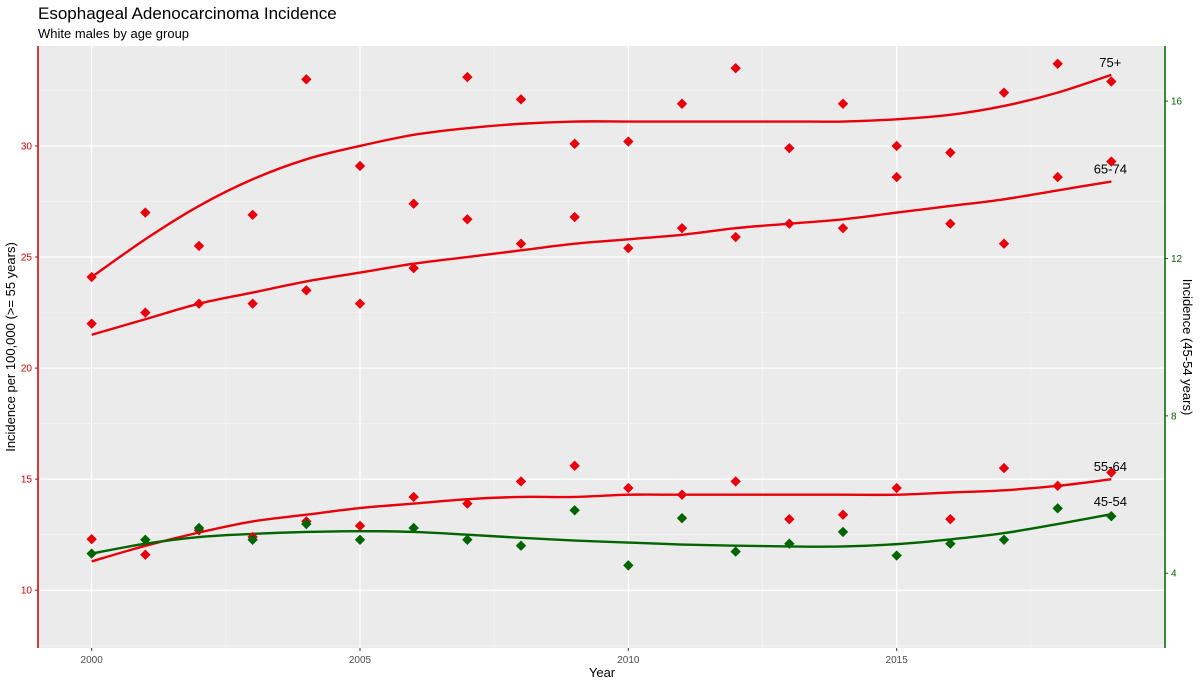 Image resolution: width=1200 pixels, height=685 pixels. What do you see at coordinates (1177, 102) in the screenshot?
I see `y-right-tick-label: 16` at bounding box center [1177, 102].